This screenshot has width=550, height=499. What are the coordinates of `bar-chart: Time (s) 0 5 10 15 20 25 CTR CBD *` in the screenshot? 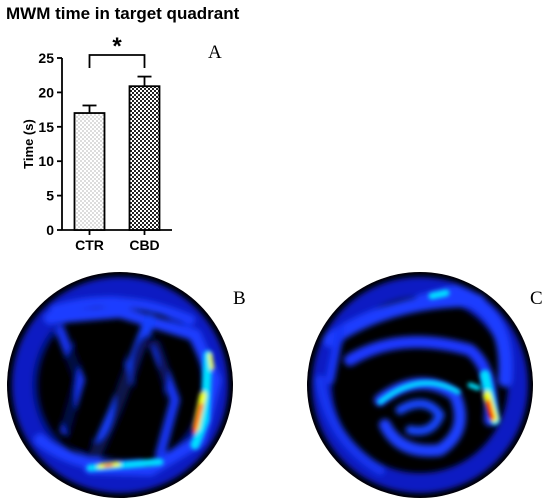 It's located at (96, 143).